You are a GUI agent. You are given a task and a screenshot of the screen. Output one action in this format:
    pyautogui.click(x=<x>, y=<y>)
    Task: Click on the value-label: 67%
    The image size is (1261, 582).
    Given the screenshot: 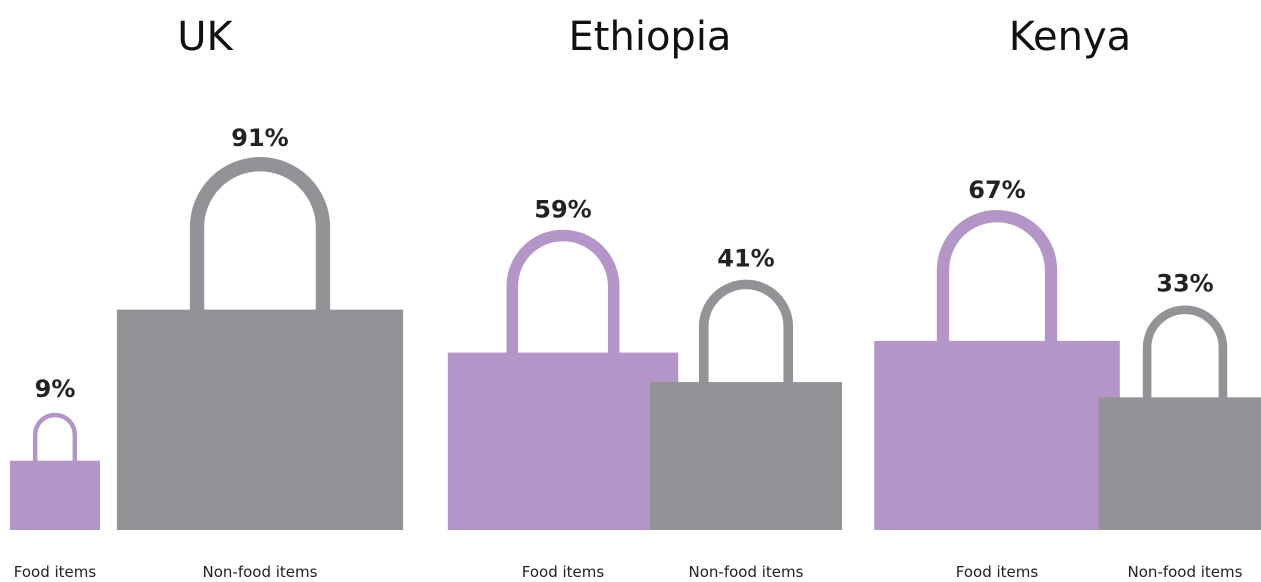 What is the action you would take?
    pyautogui.click(x=996, y=190)
    